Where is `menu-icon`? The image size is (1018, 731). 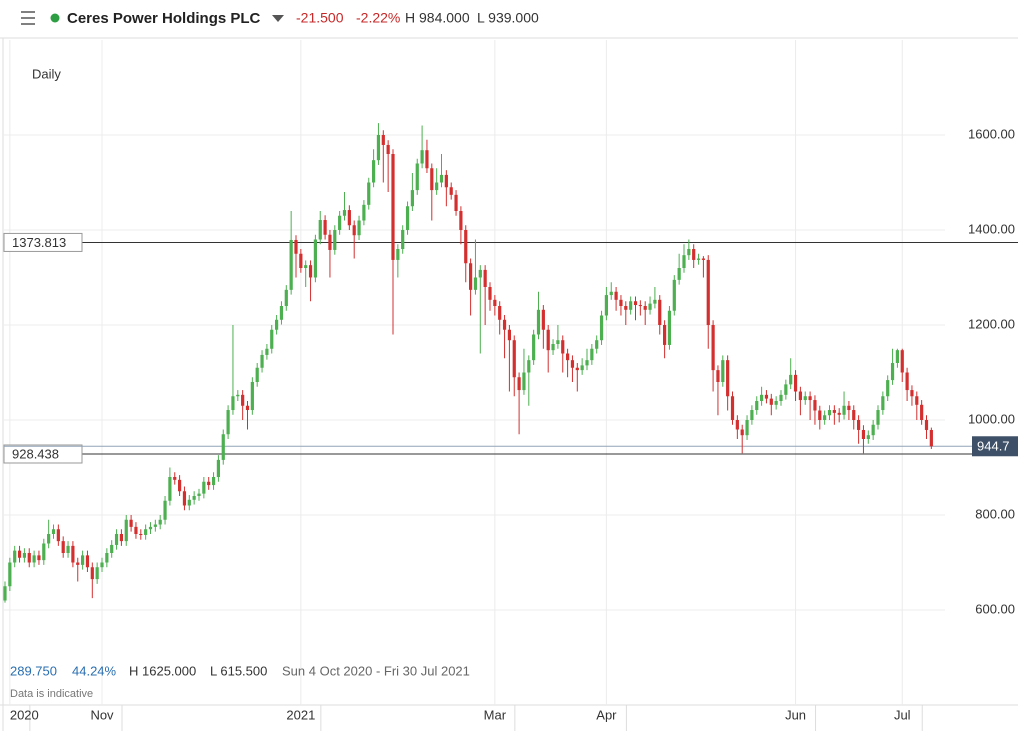 menu-icon is located at coordinates (28, 18).